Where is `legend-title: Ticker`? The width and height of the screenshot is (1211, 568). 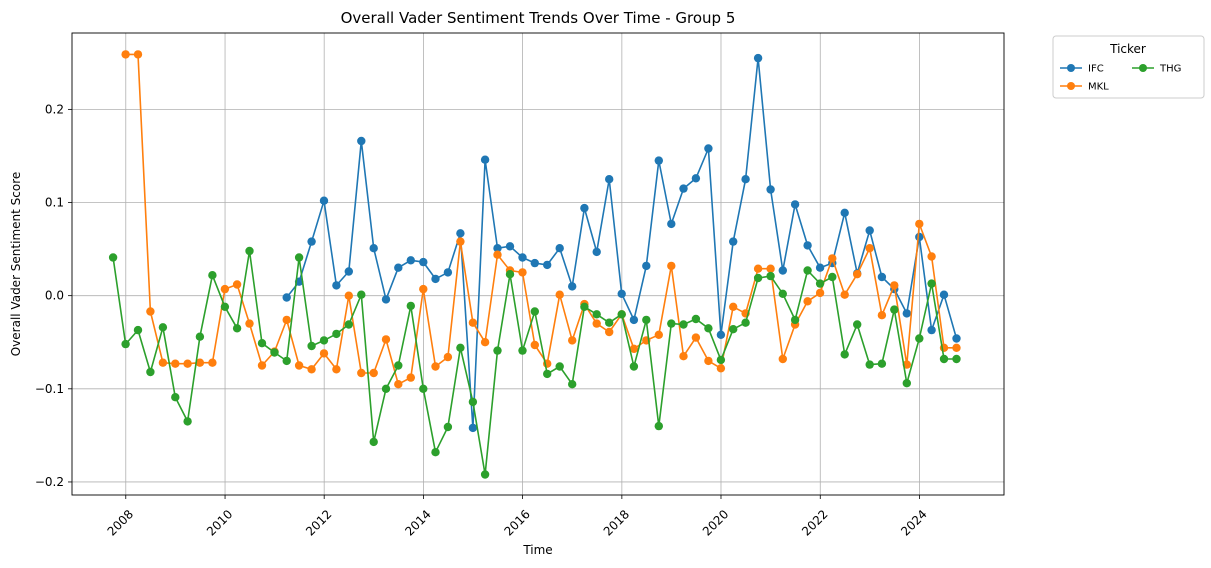 legend-title: Ticker is located at coordinates (1127, 49).